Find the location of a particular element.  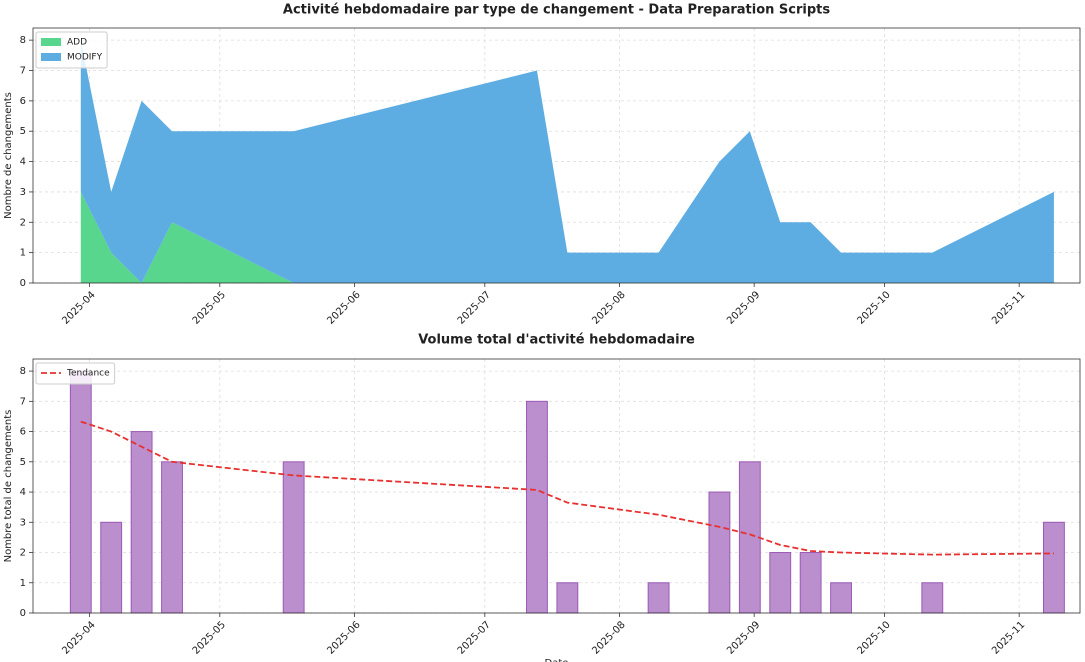

y-axis-label: Nombre de changements is located at coordinates (8, 155).